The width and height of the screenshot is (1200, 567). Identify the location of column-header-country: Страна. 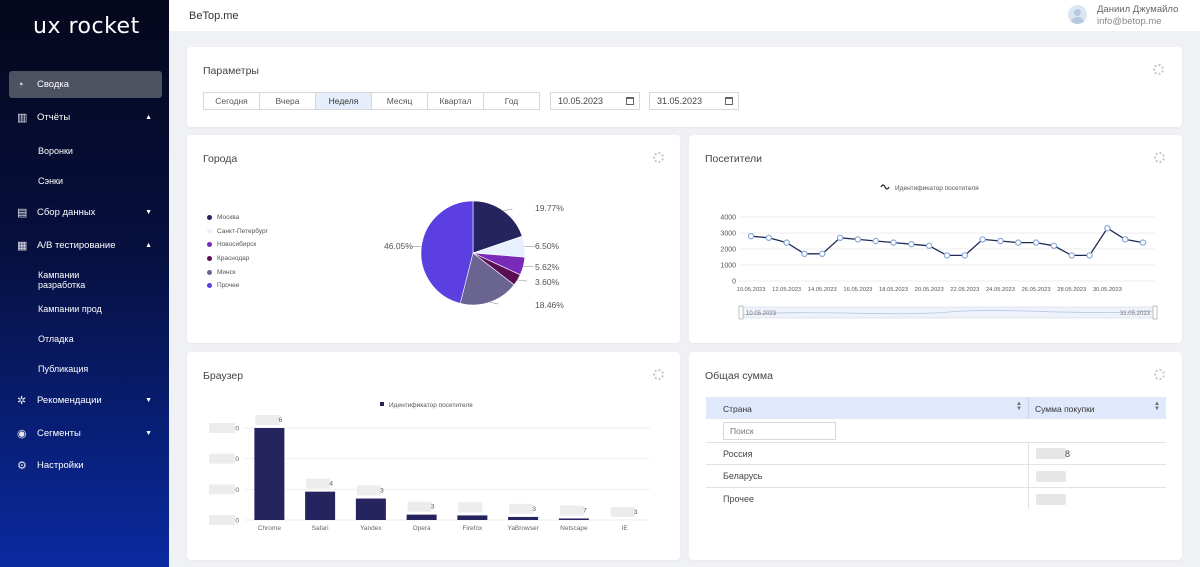
(737, 409).